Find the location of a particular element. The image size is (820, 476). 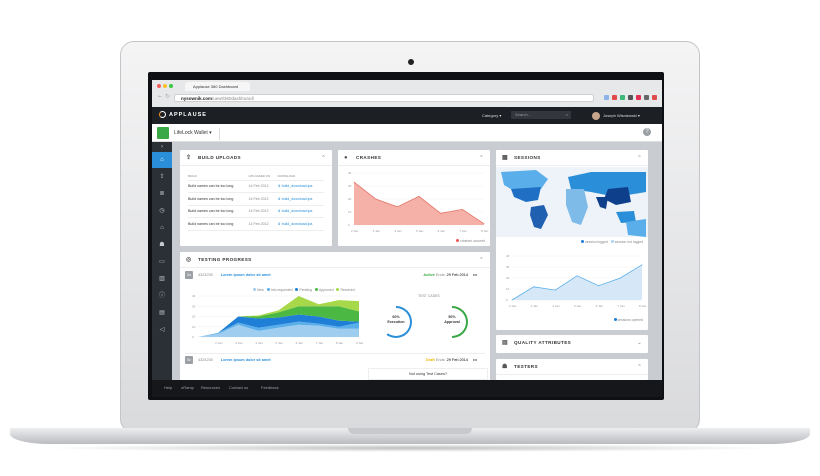

status-badge: Active is located at coordinates (429, 275).